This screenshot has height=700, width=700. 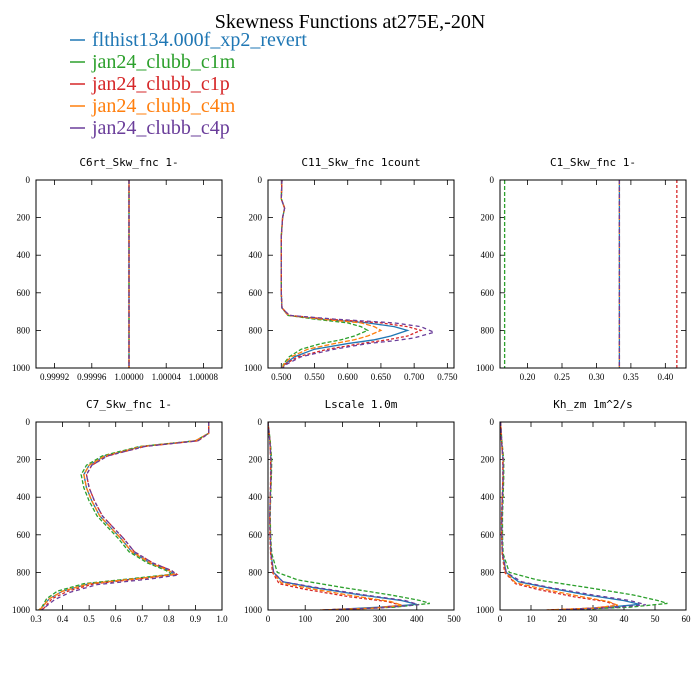 What do you see at coordinates (562, 377) in the screenshot?
I see `x-tick-label: 0.25` at bounding box center [562, 377].